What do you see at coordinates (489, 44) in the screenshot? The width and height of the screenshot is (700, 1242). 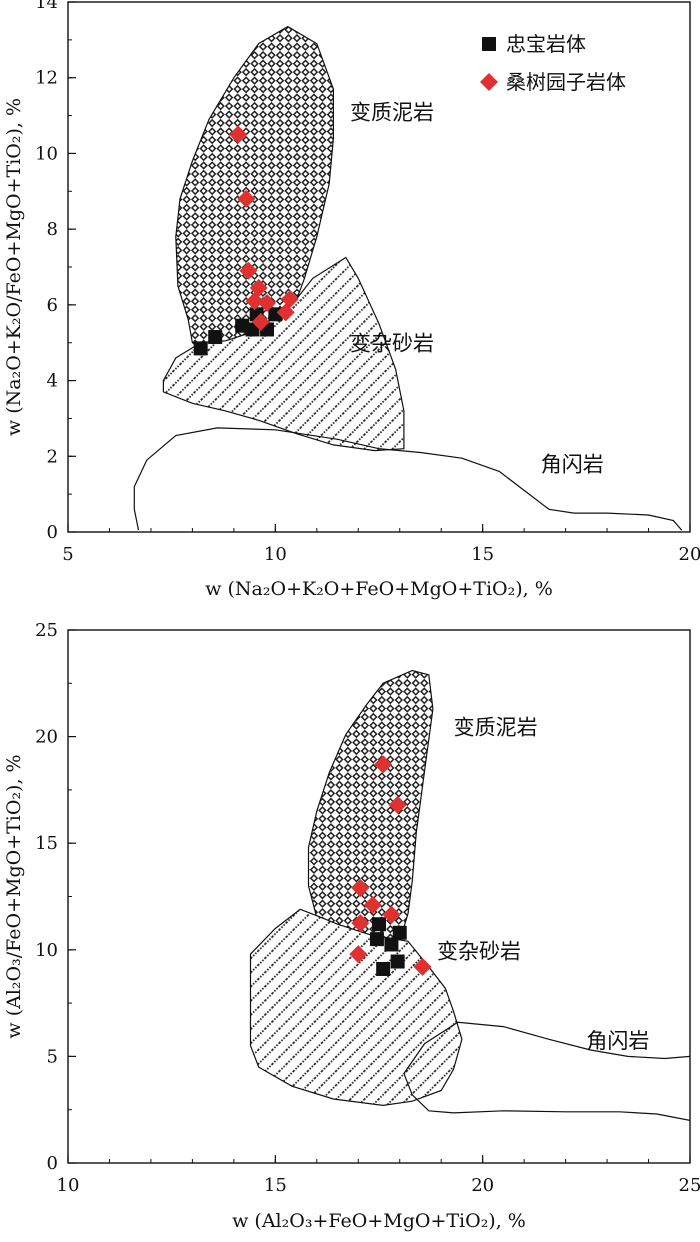 I see `legend-marker-square` at bounding box center [489, 44].